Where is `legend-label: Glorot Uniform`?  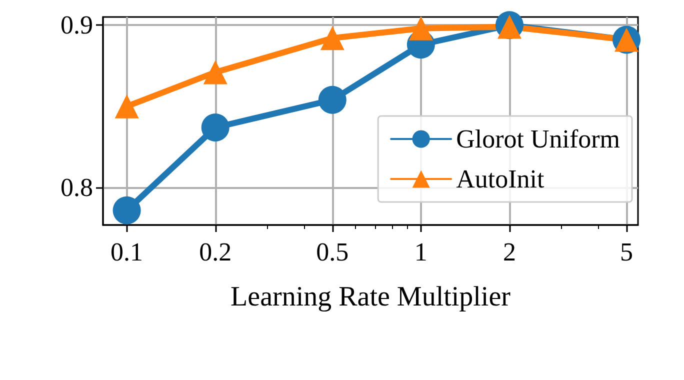
legend-label: Glorot Uniform is located at coordinates (538, 139).